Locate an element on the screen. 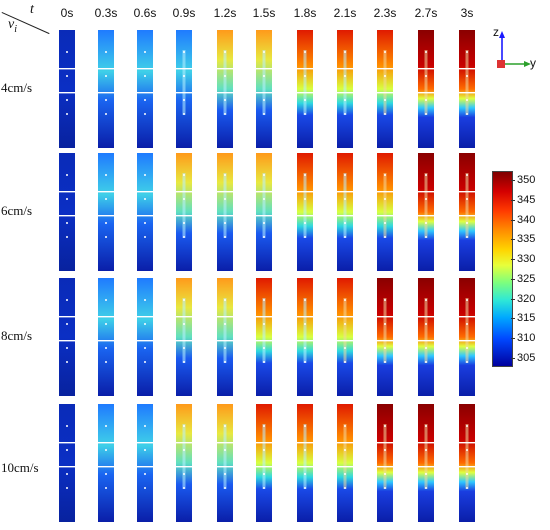  time-label: 0.6s is located at coordinates (145, 13).